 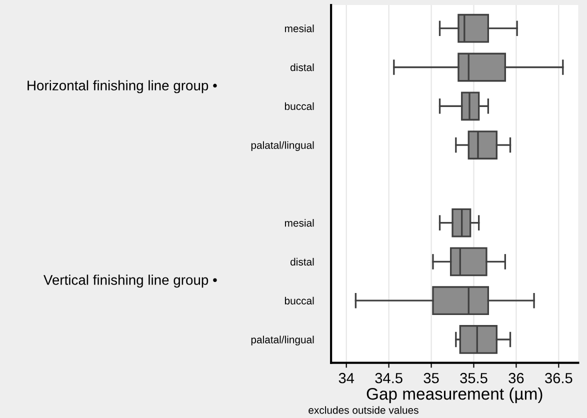 What do you see at coordinates (122, 87) in the screenshot?
I see `text: Horizontal finishing line group •` at bounding box center [122, 87].